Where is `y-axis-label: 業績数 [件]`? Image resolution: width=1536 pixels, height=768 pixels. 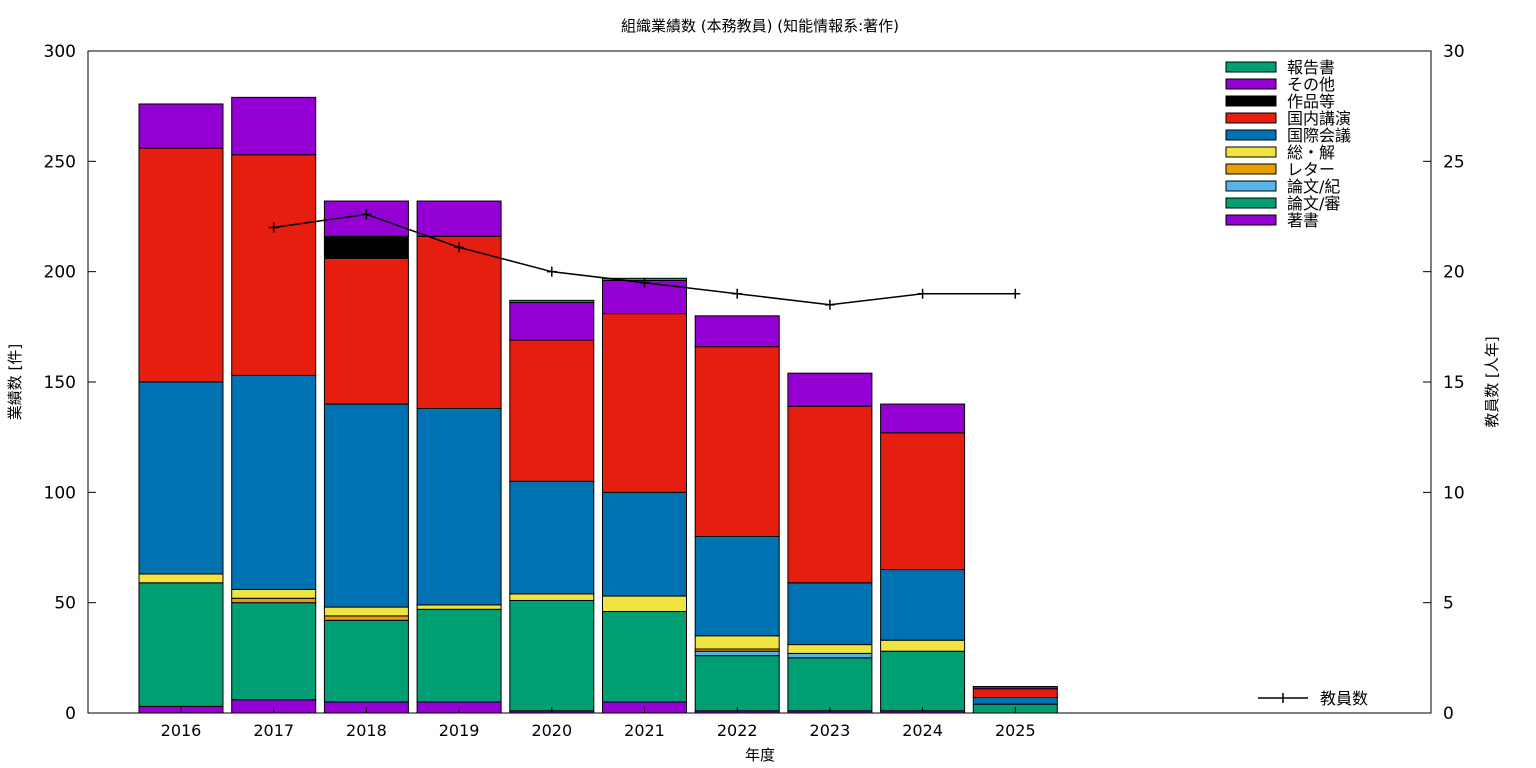
y-axis-label: 業績数 [件] is located at coordinates (15, 382).